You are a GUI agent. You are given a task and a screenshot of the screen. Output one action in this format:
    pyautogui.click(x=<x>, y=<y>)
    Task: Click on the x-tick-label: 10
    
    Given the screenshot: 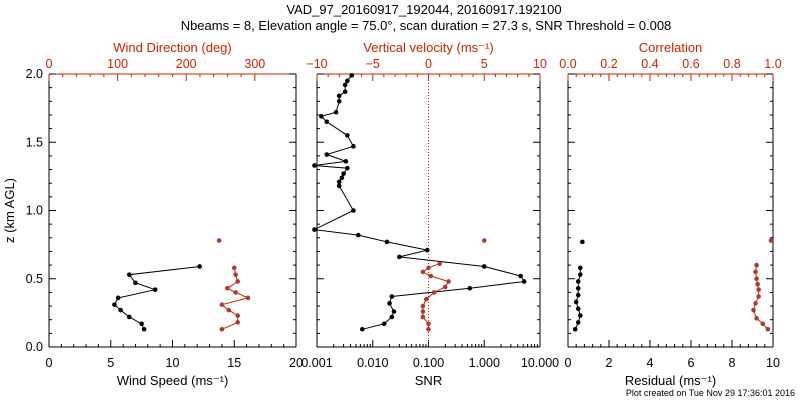 What is the action you would take?
    pyautogui.click(x=773, y=363)
    